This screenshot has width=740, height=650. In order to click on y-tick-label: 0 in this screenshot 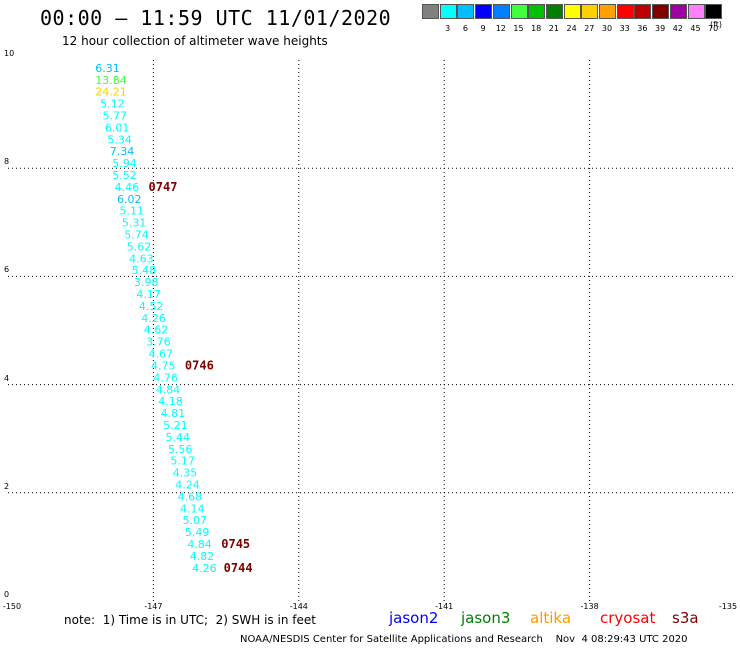, I will do `click(7, 594)`.